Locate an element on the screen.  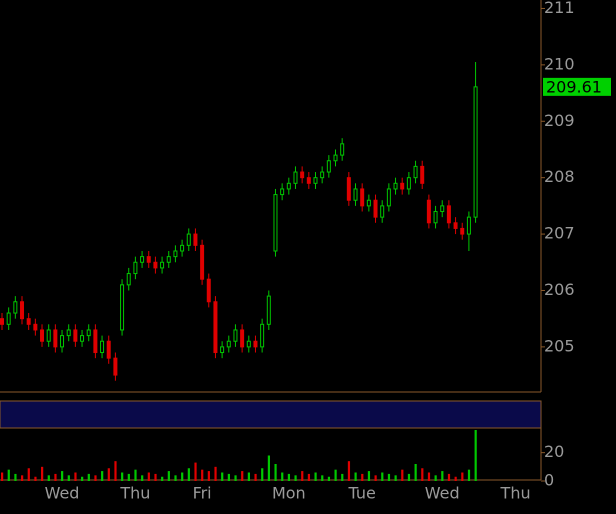
x-tick-label: Fri is located at coordinates (202, 493).